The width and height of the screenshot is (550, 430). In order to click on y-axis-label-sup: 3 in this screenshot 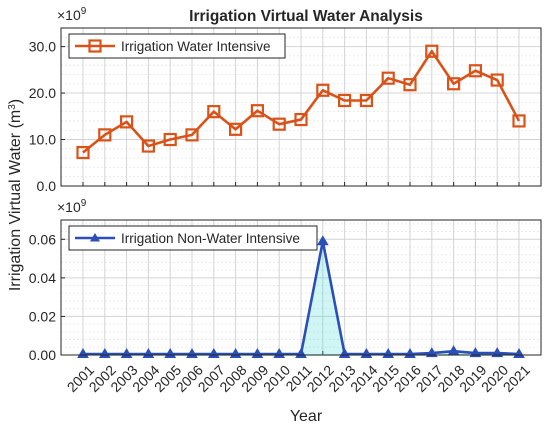, I will do `click(12, 107)`.